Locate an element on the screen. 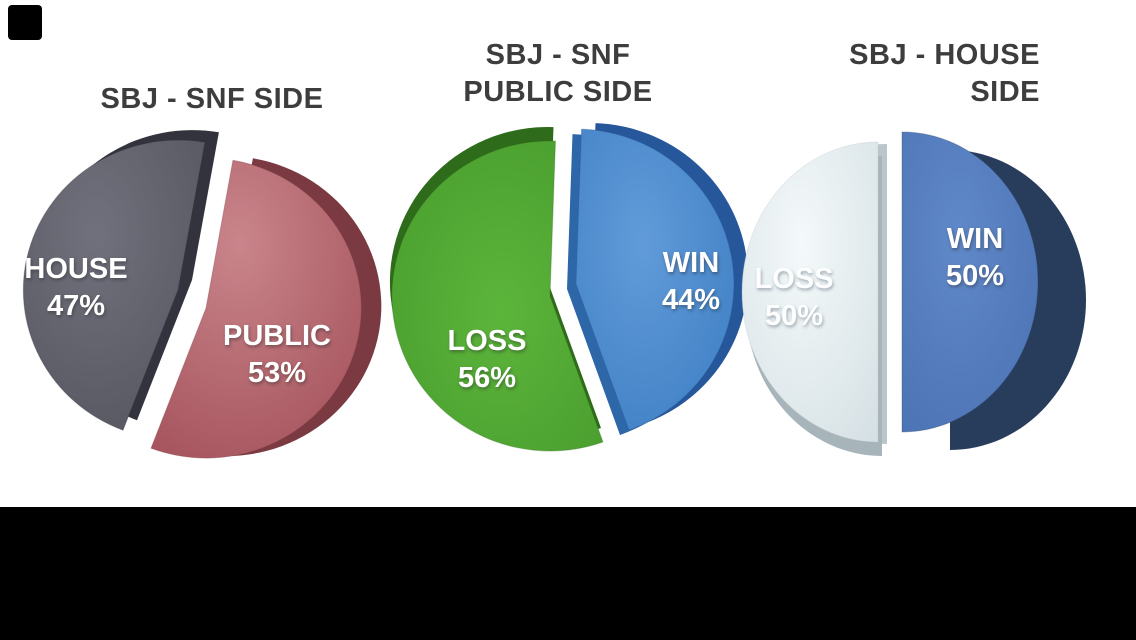  slice-label-loss: LOSS 50% is located at coordinates (794, 298).